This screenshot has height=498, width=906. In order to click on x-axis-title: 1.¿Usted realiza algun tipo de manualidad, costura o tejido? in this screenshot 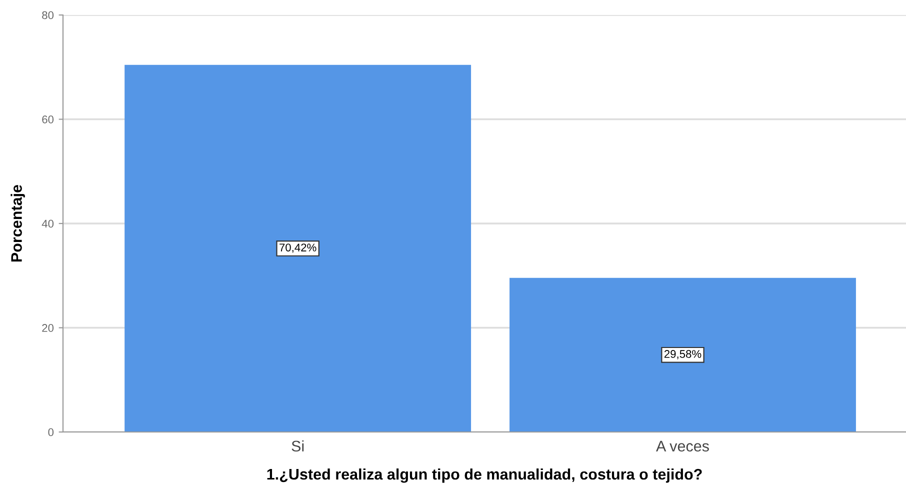, I will do `click(484, 475)`.